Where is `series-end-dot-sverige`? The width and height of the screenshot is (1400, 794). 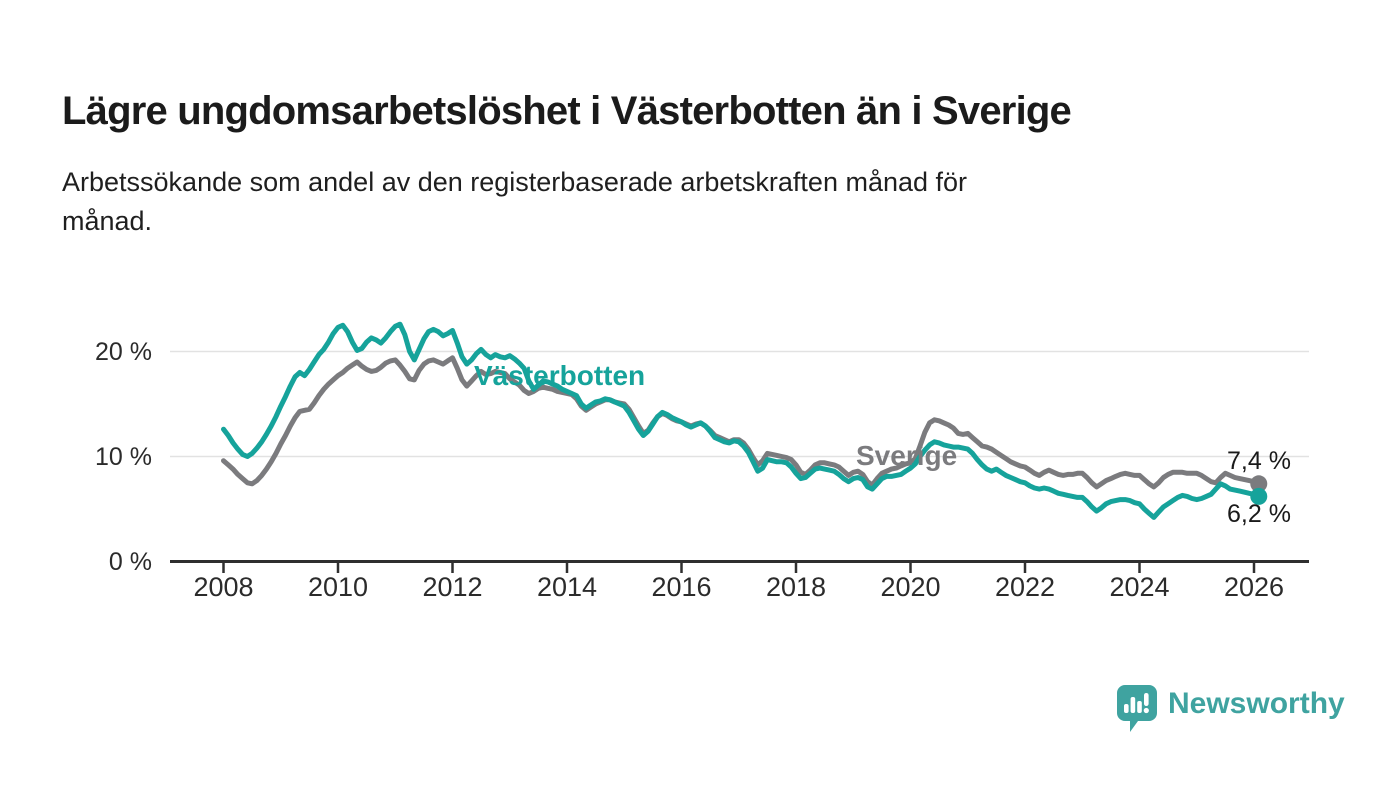
series-end-dot-sverige is located at coordinates (1259, 484).